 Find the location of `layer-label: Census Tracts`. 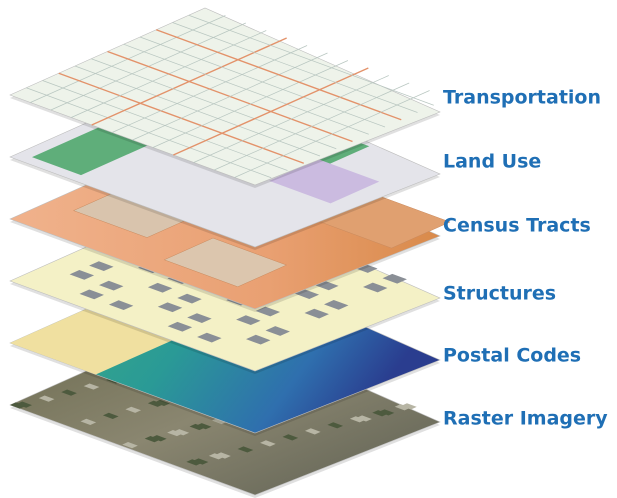

layer-label: Census Tracts is located at coordinates (517, 226).